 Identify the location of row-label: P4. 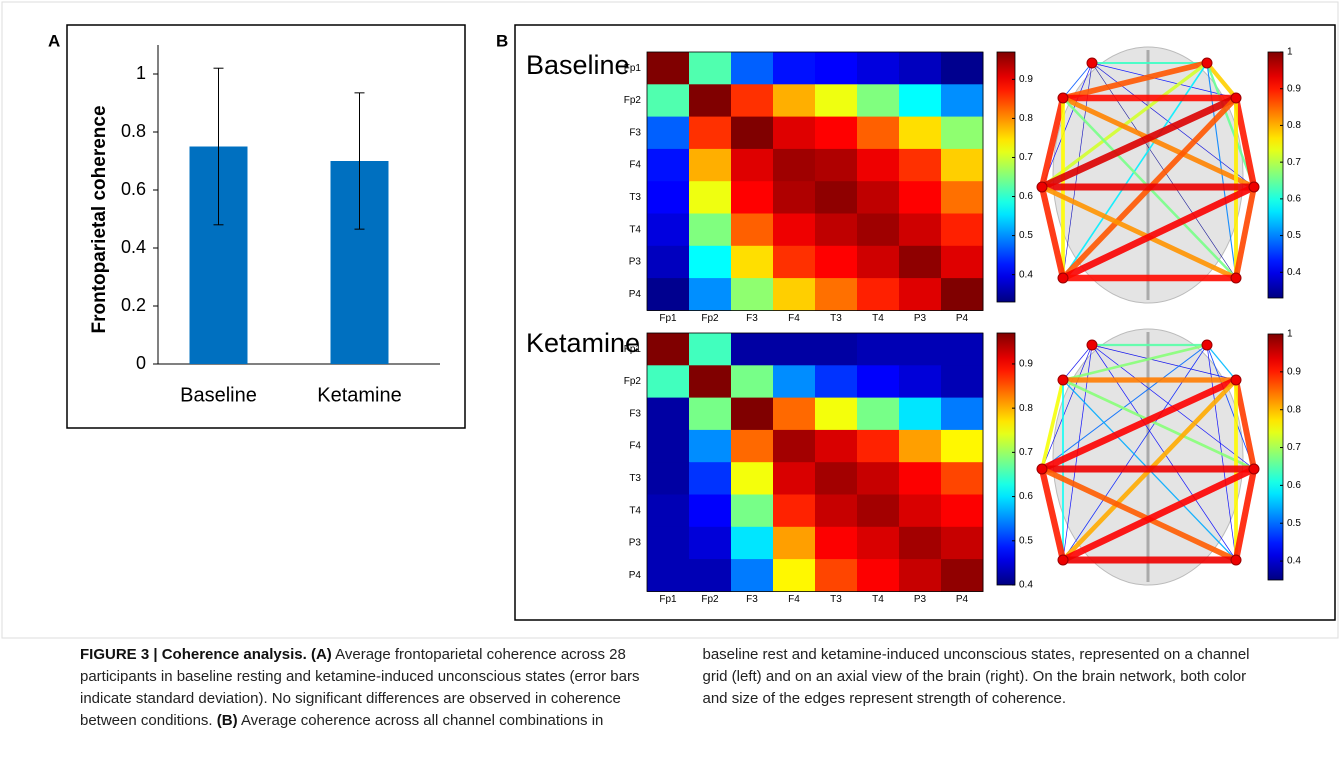
(635, 575).